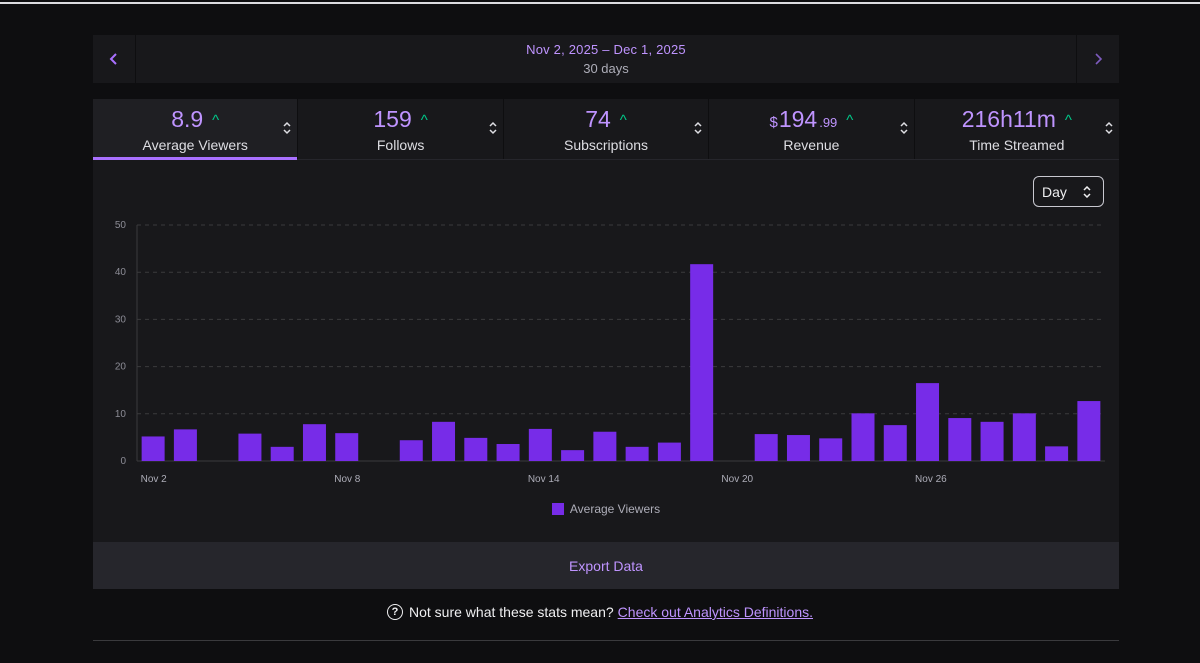 The image size is (1200, 663). Describe the element at coordinates (1016, 118) in the screenshot. I see `time-streamed-value: 216h11m ^` at that location.